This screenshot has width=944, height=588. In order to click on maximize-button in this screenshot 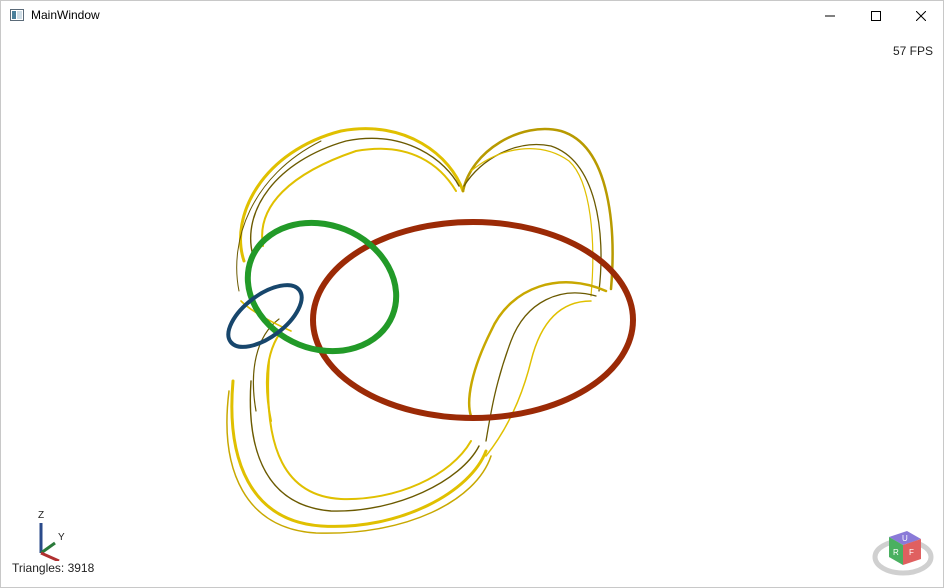, I will do `click(876, 16)`.